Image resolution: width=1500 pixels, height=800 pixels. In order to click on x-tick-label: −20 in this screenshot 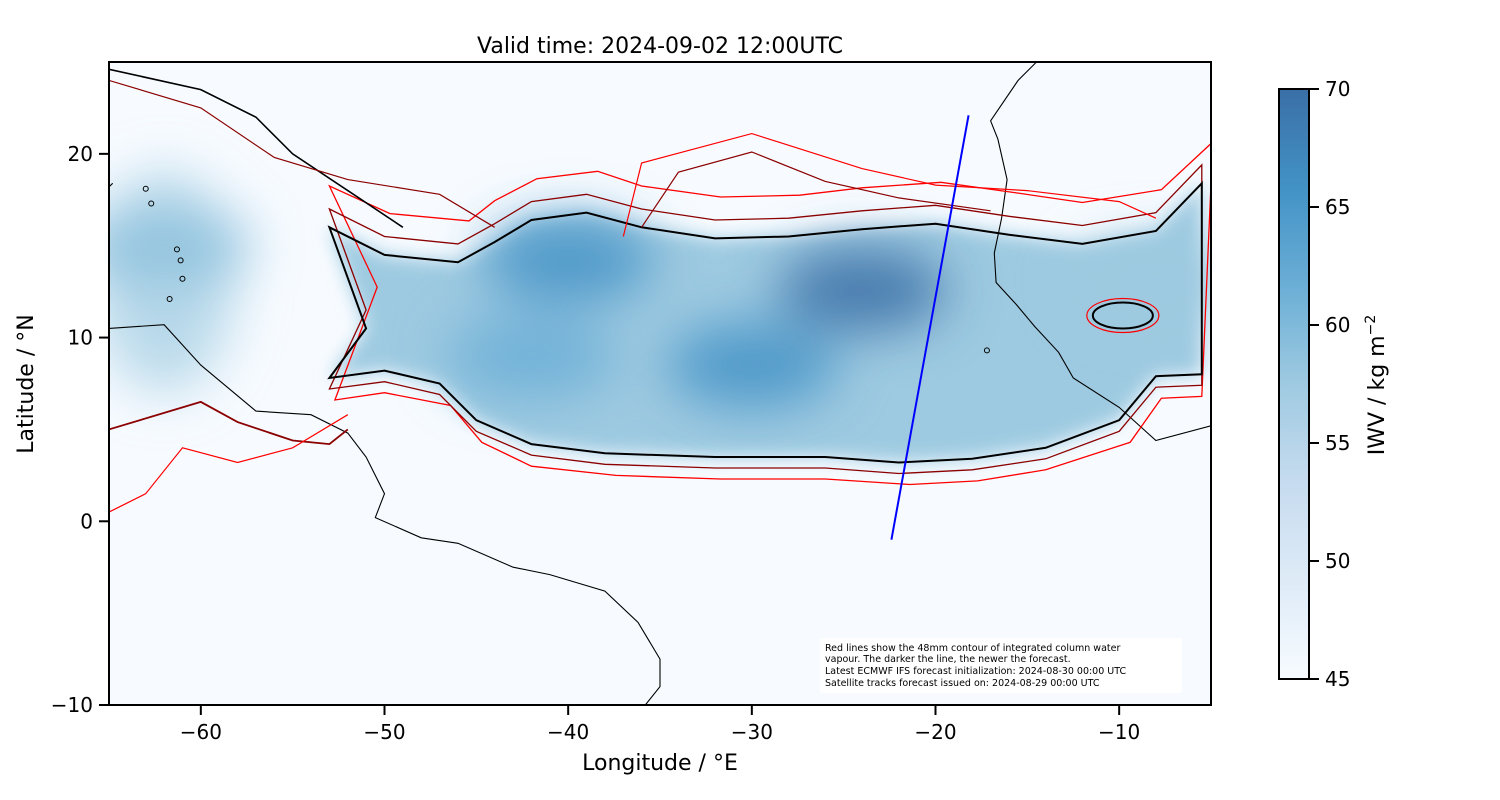, I will do `click(935, 732)`.